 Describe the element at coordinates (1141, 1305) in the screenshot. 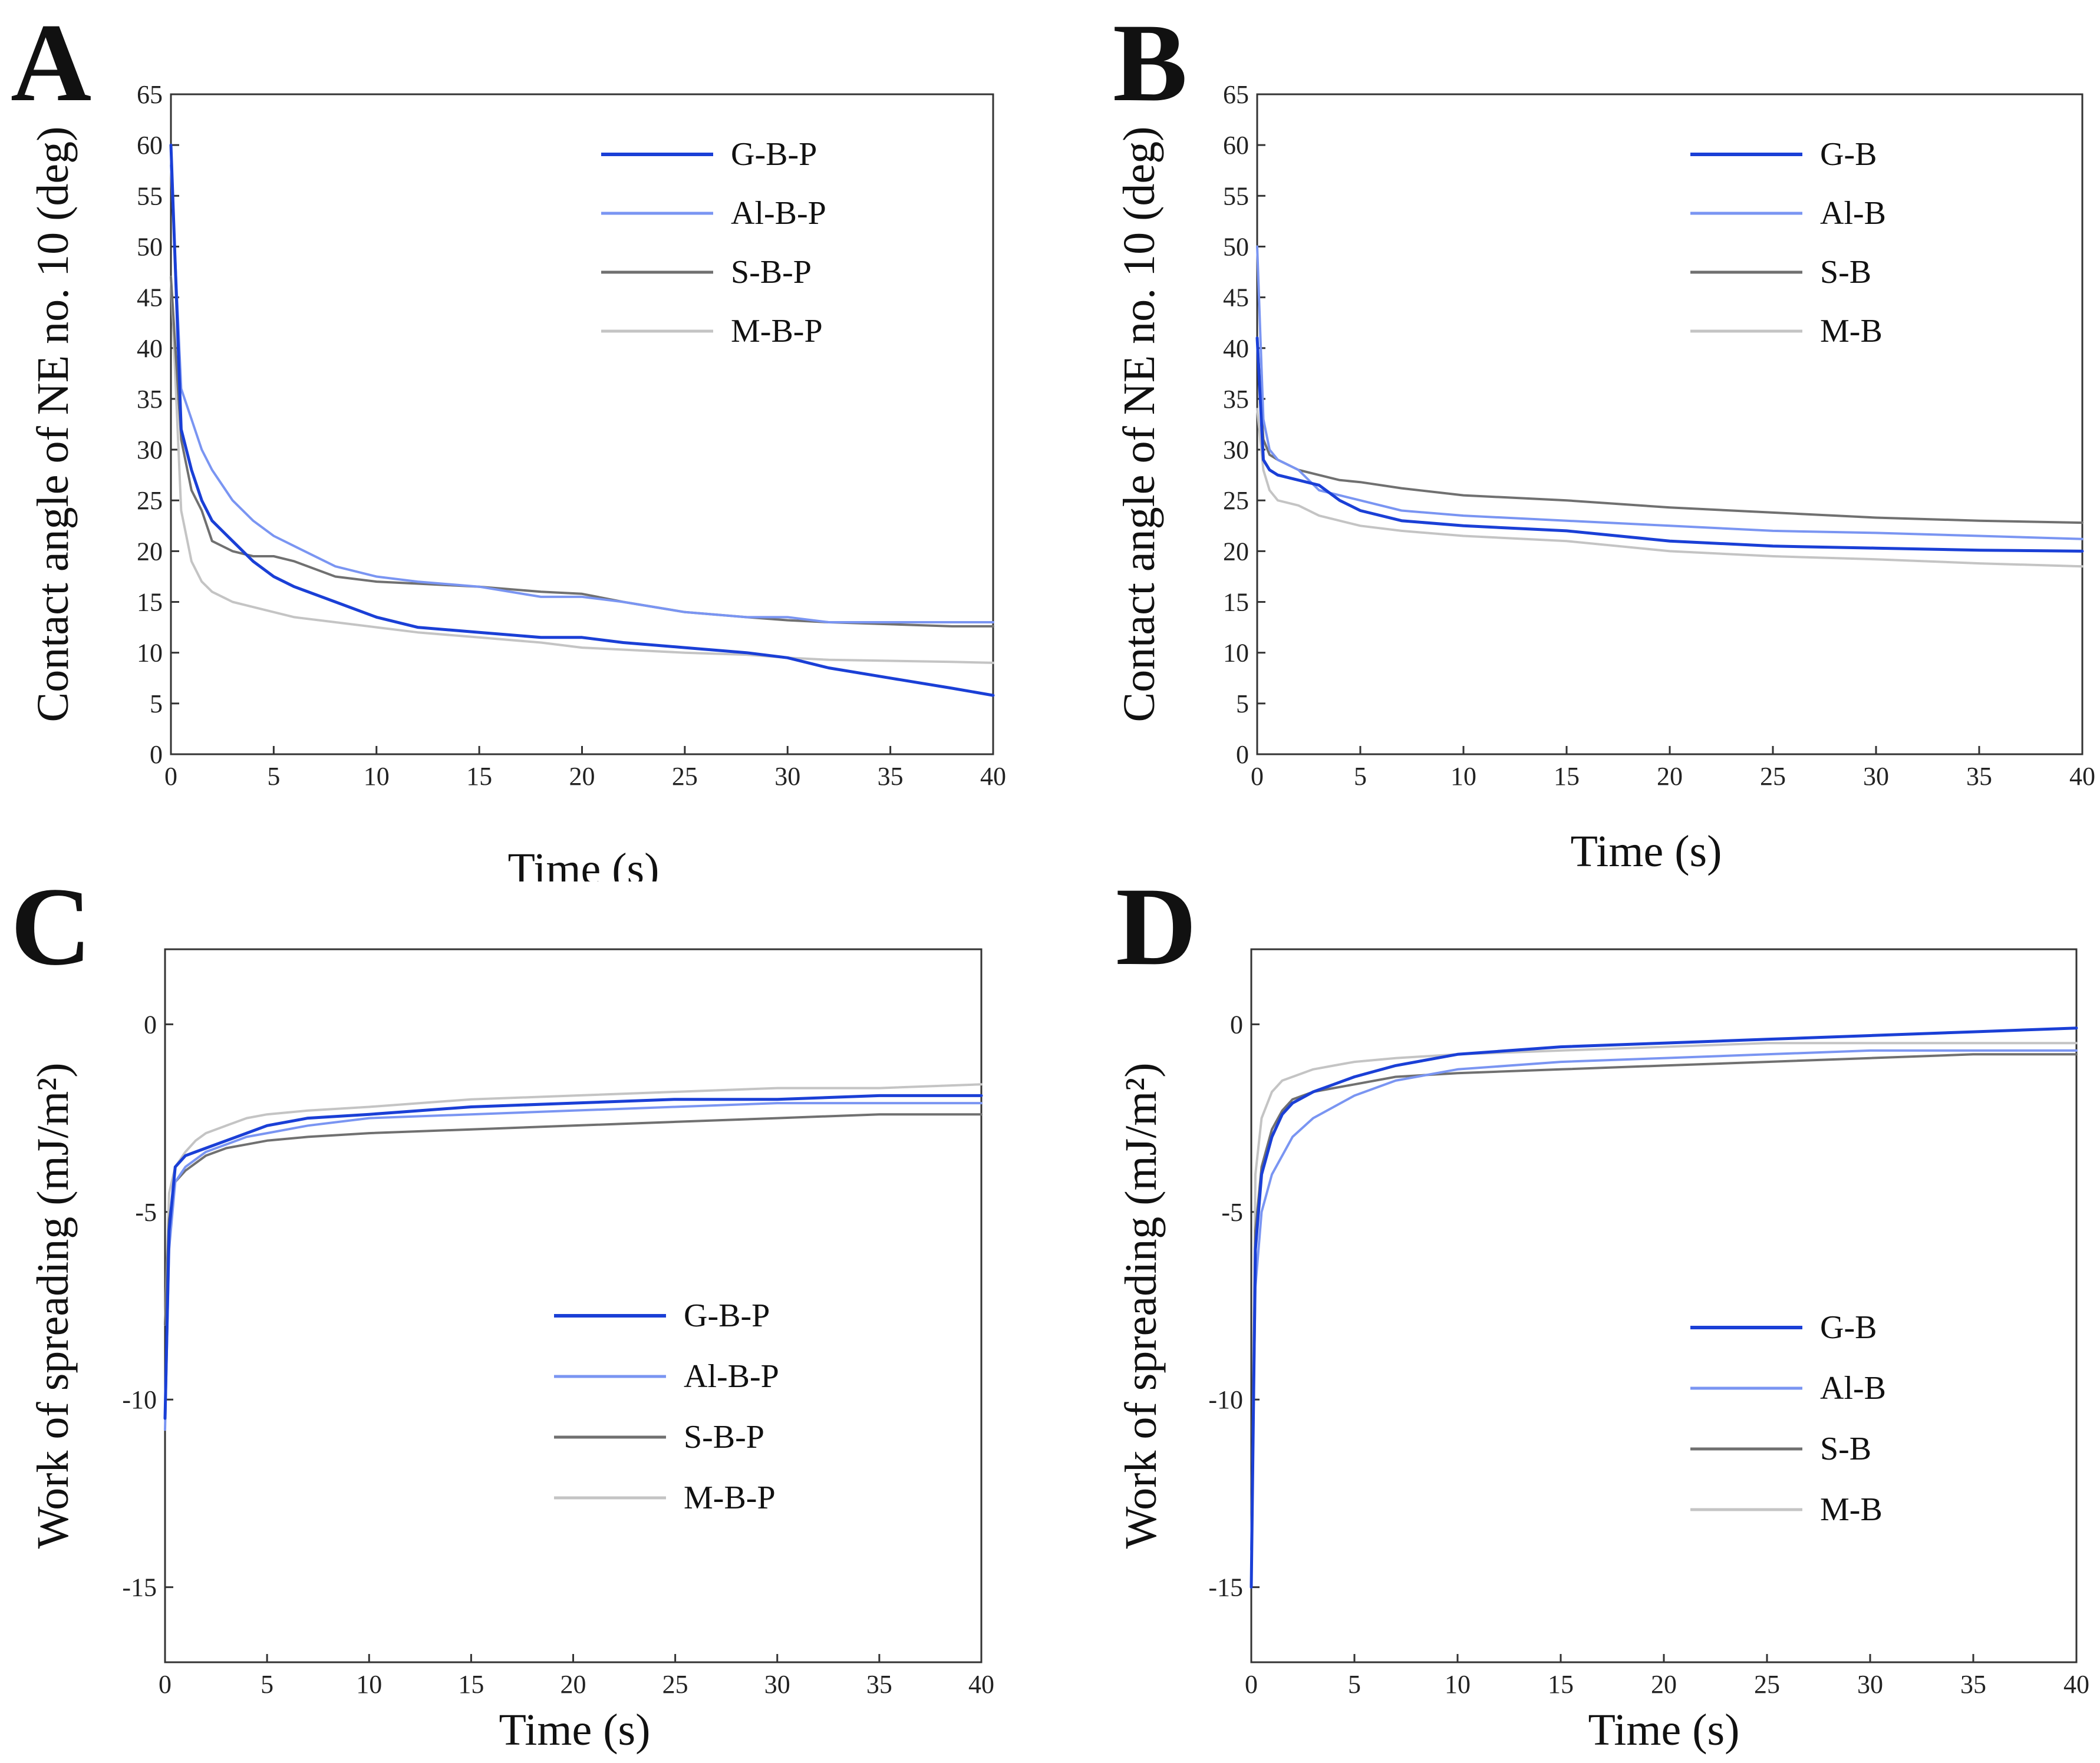

I see `y-axis-title: Work of spreading (mJ/m²)` at that location.